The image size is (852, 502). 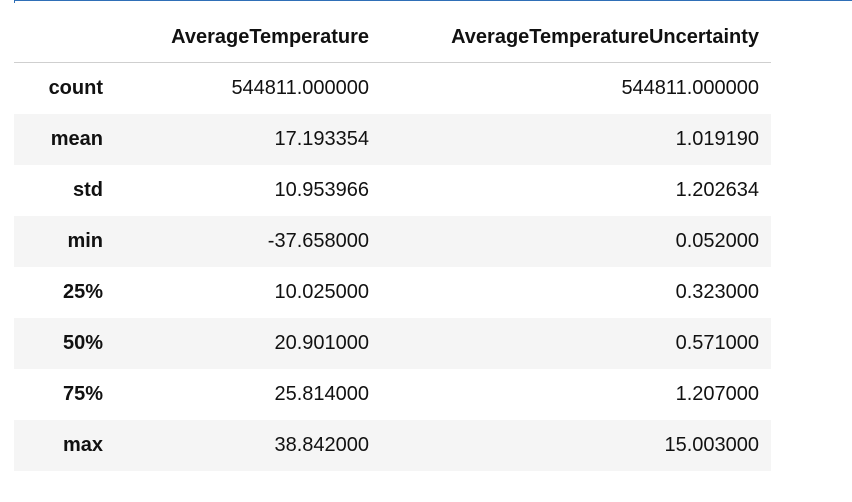 I want to click on cell-average-temperature-uncertainty: 544811.000000, so click(x=690, y=88).